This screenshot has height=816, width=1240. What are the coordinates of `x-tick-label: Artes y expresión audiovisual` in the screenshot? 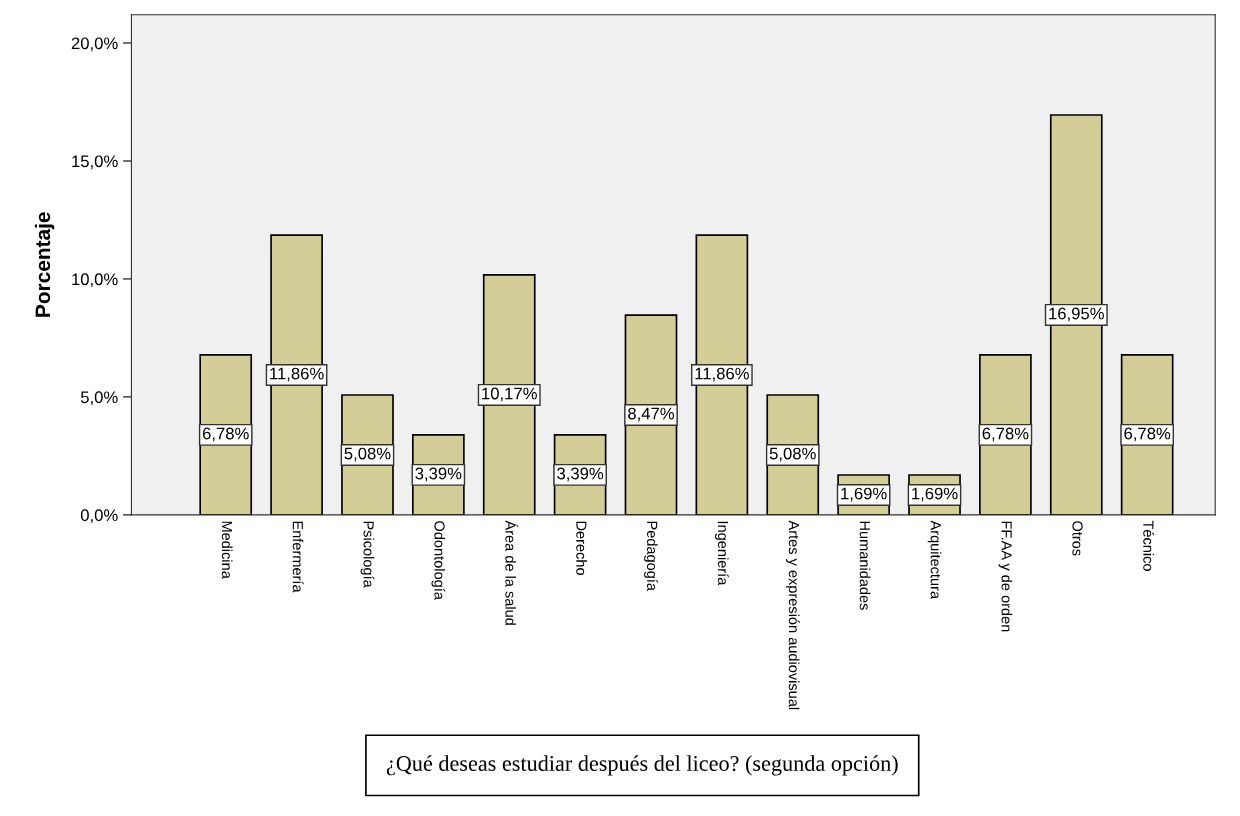 It's located at (792, 615).